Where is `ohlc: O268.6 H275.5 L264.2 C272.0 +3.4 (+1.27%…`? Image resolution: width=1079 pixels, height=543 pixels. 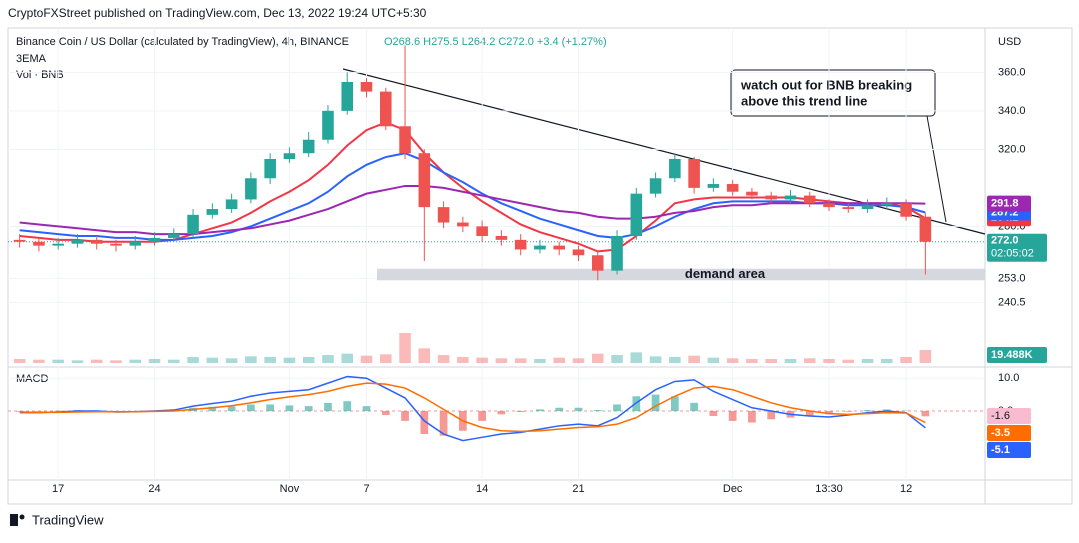 ohlc: O268.6 H275.5 L264.2 C272.0 +3.4 (+1.27%… is located at coordinates (495, 42).